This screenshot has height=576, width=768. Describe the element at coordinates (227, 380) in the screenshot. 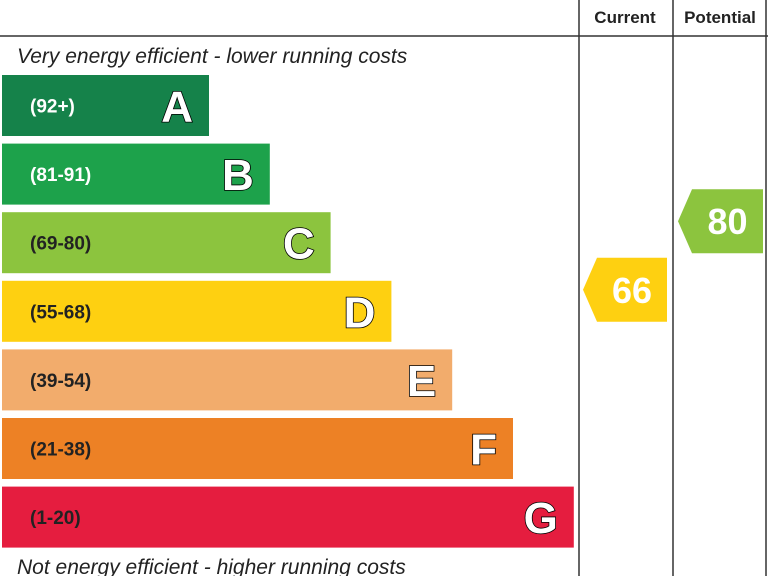

I see `band-e-bar` at that location.